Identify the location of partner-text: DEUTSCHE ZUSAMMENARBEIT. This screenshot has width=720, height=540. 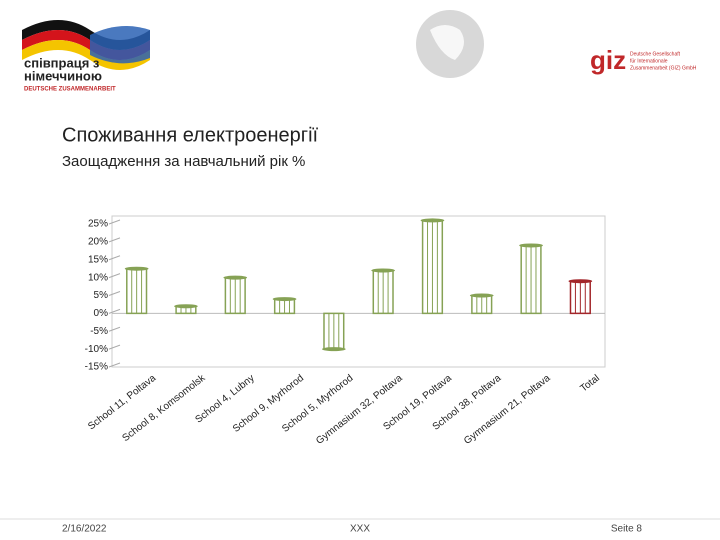
(70, 90).